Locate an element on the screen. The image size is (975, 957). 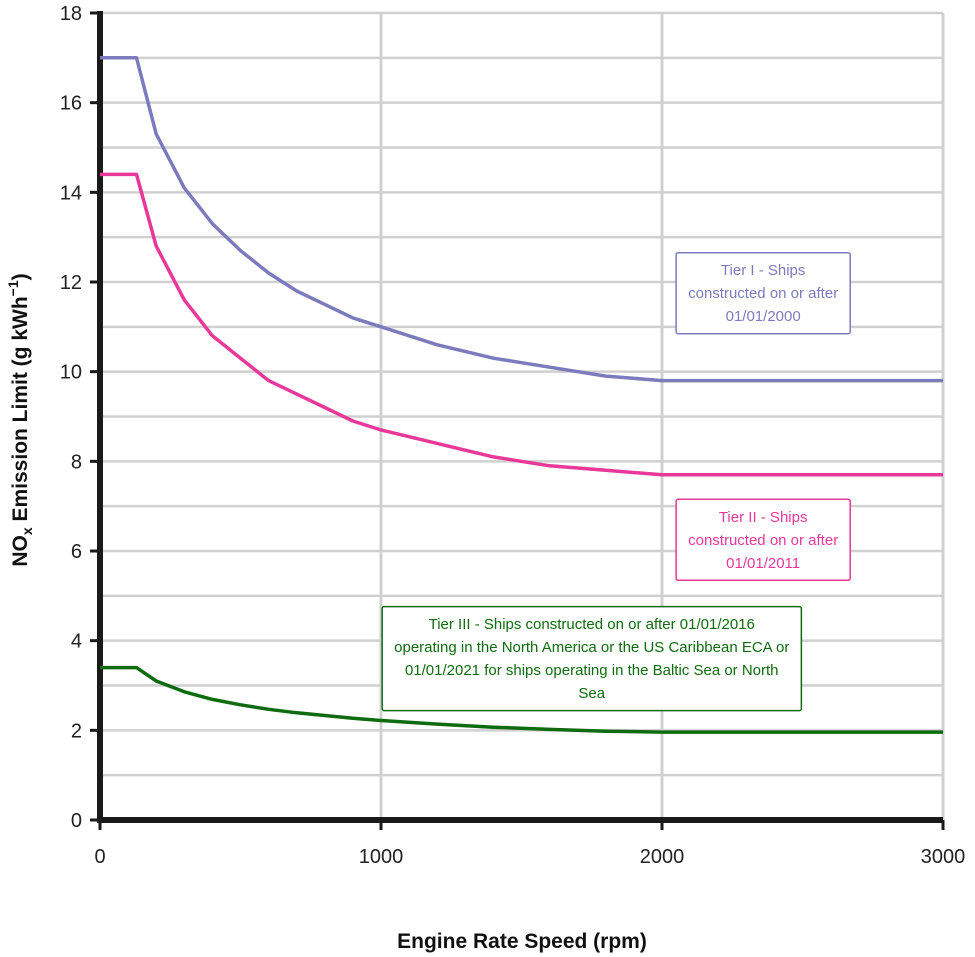
y-axis-title: NOx Emission Limit (g kWh−1) is located at coordinates (20, 419).